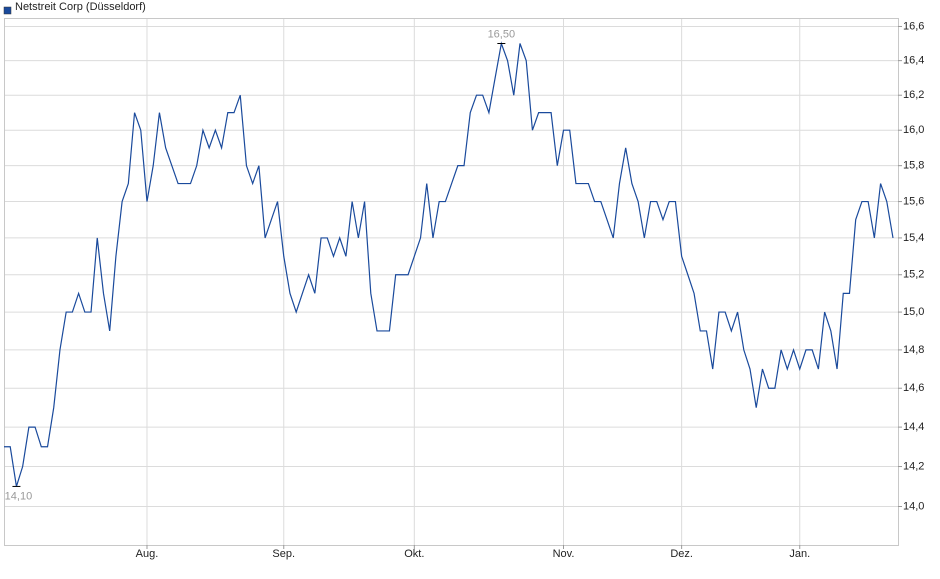  I want to click on y-tick-label: 16,6, so click(913, 26).